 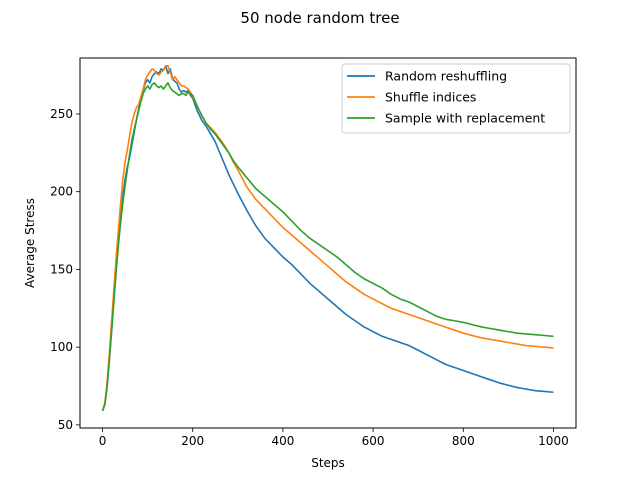 I want to click on legend-entry-label: Random reshuffling, so click(x=446, y=76).